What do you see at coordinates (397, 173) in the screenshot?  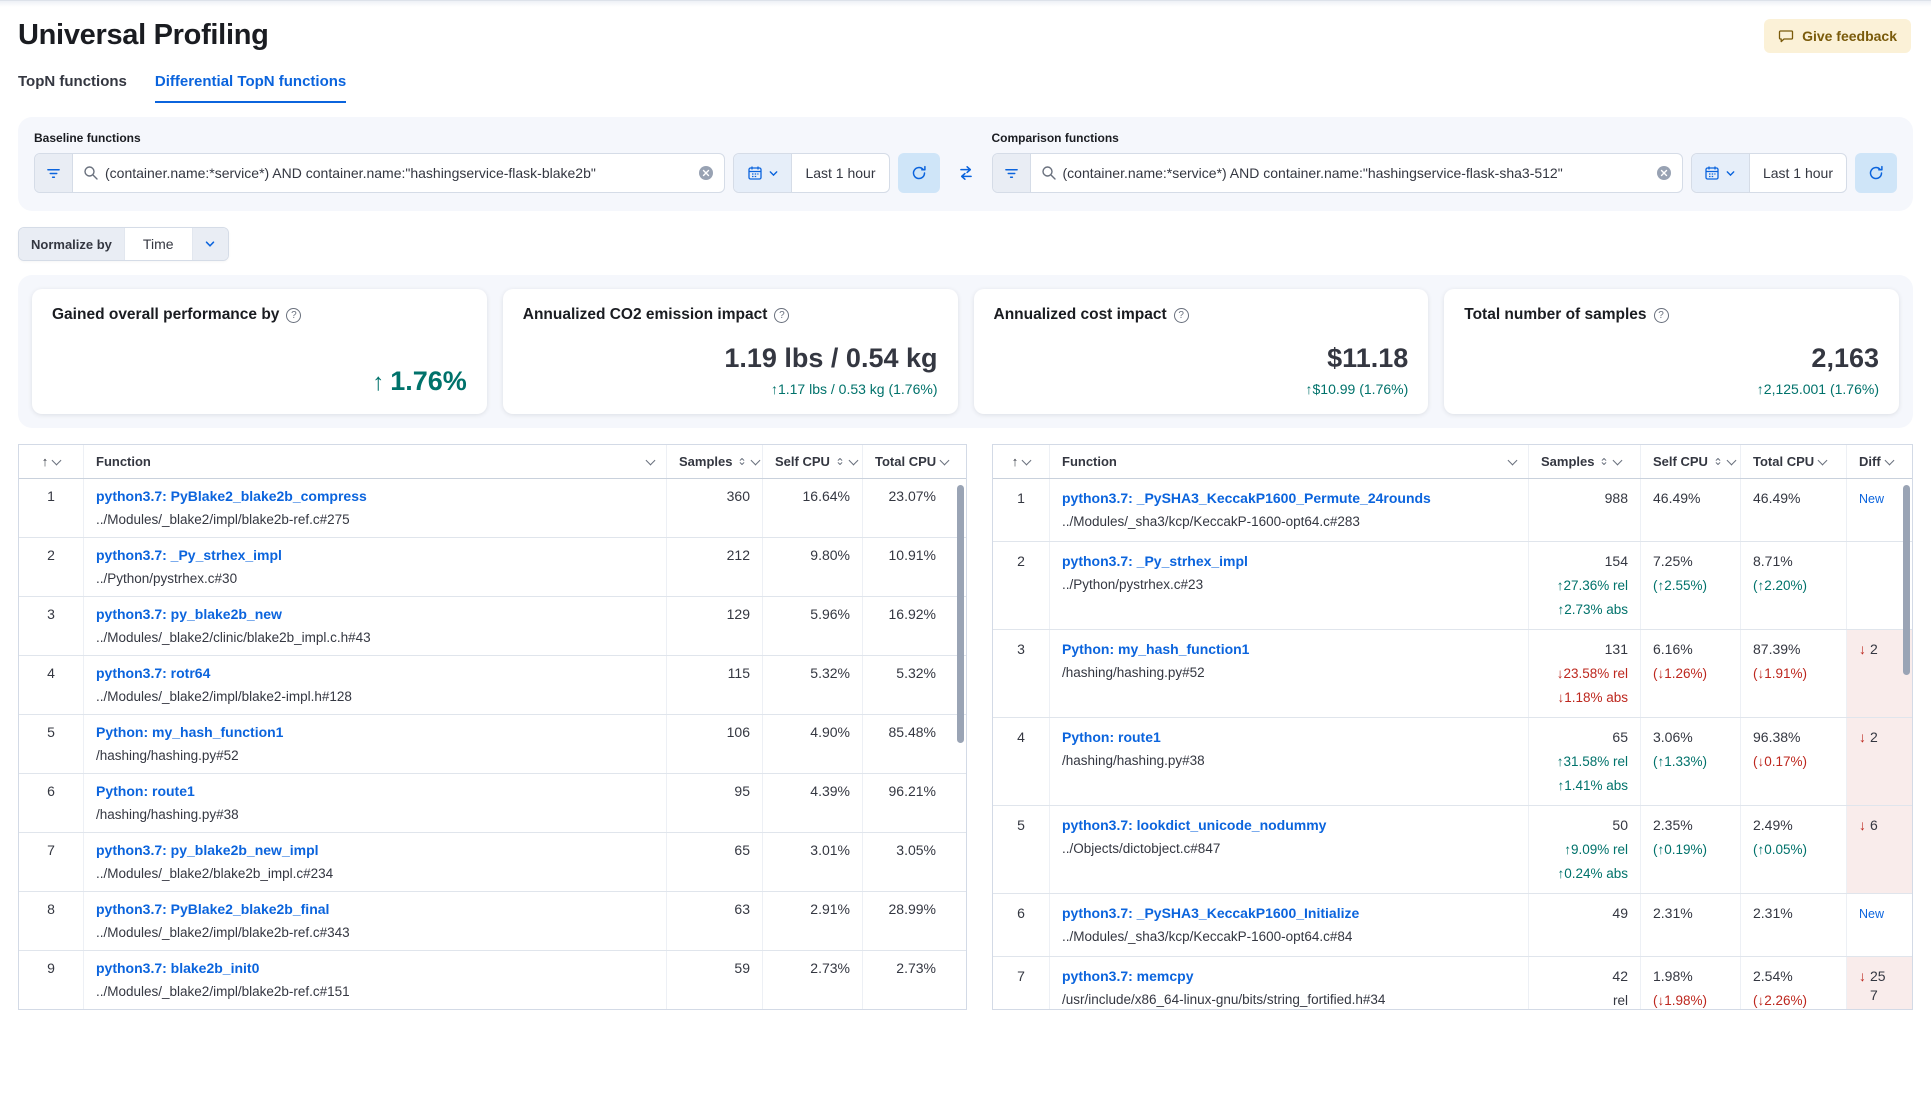 I see `baseline-query-input` at bounding box center [397, 173].